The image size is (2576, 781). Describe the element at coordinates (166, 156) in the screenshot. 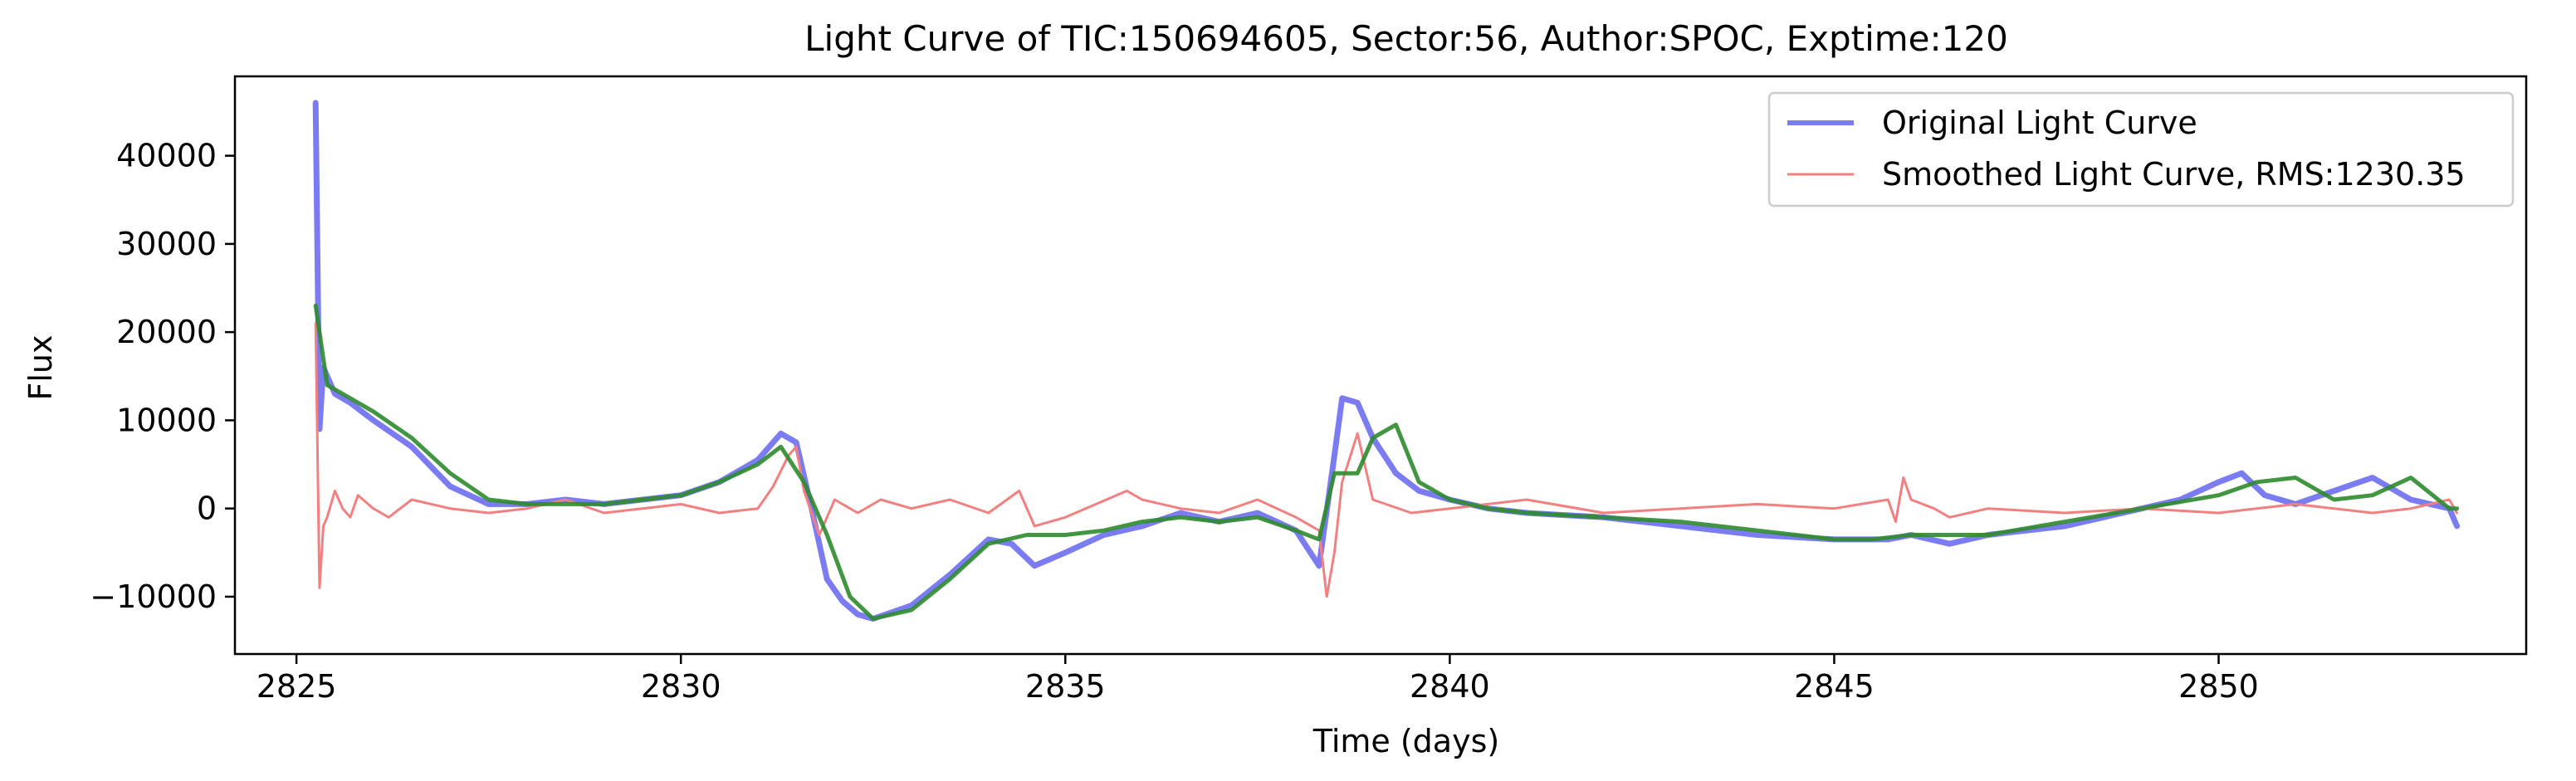

I see `y-tick-label: 40000` at that location.